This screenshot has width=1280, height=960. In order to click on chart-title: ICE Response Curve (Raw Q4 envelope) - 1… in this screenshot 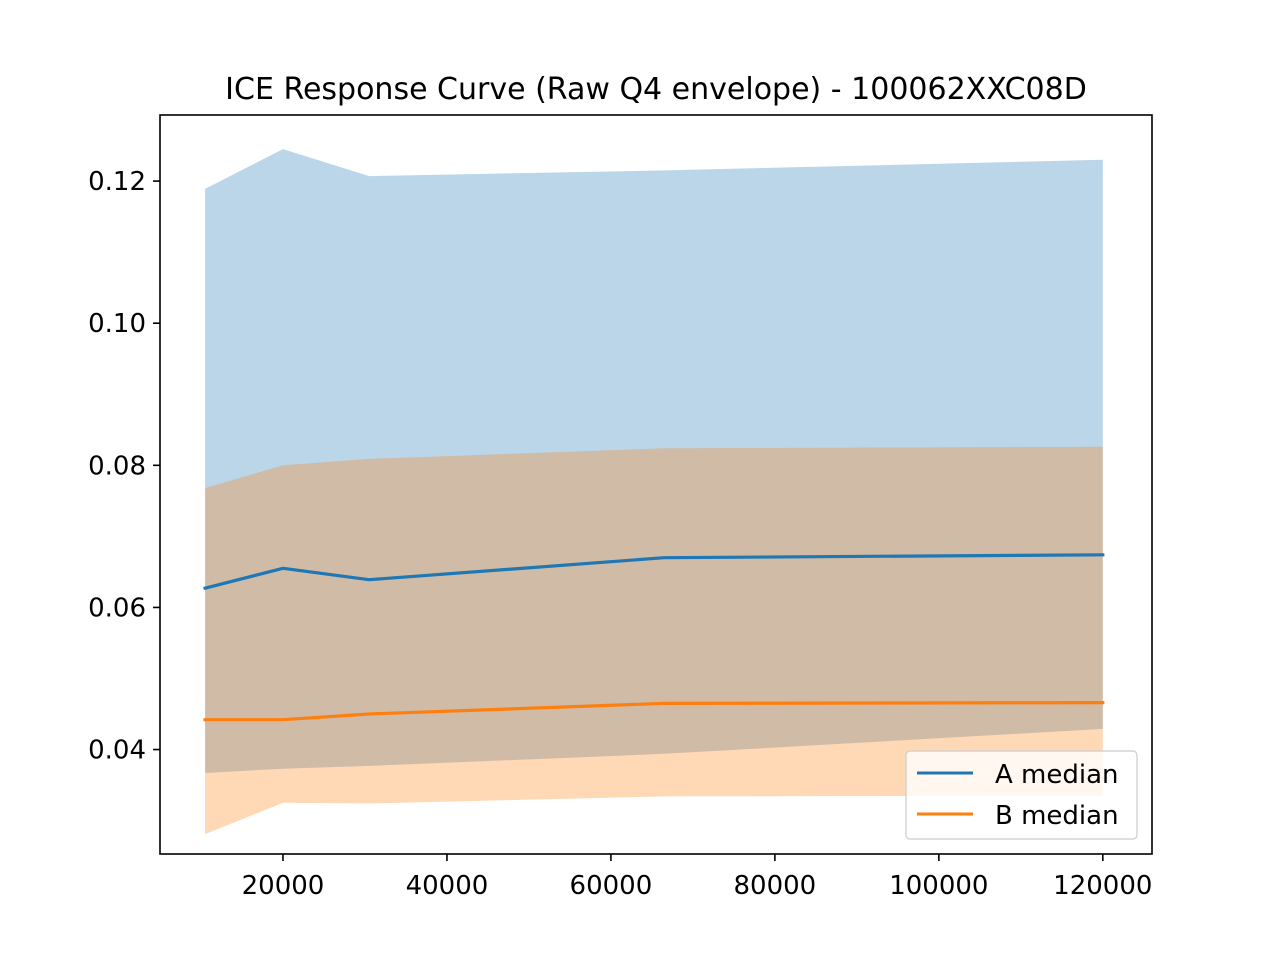, I will do `click(656, 89)`.